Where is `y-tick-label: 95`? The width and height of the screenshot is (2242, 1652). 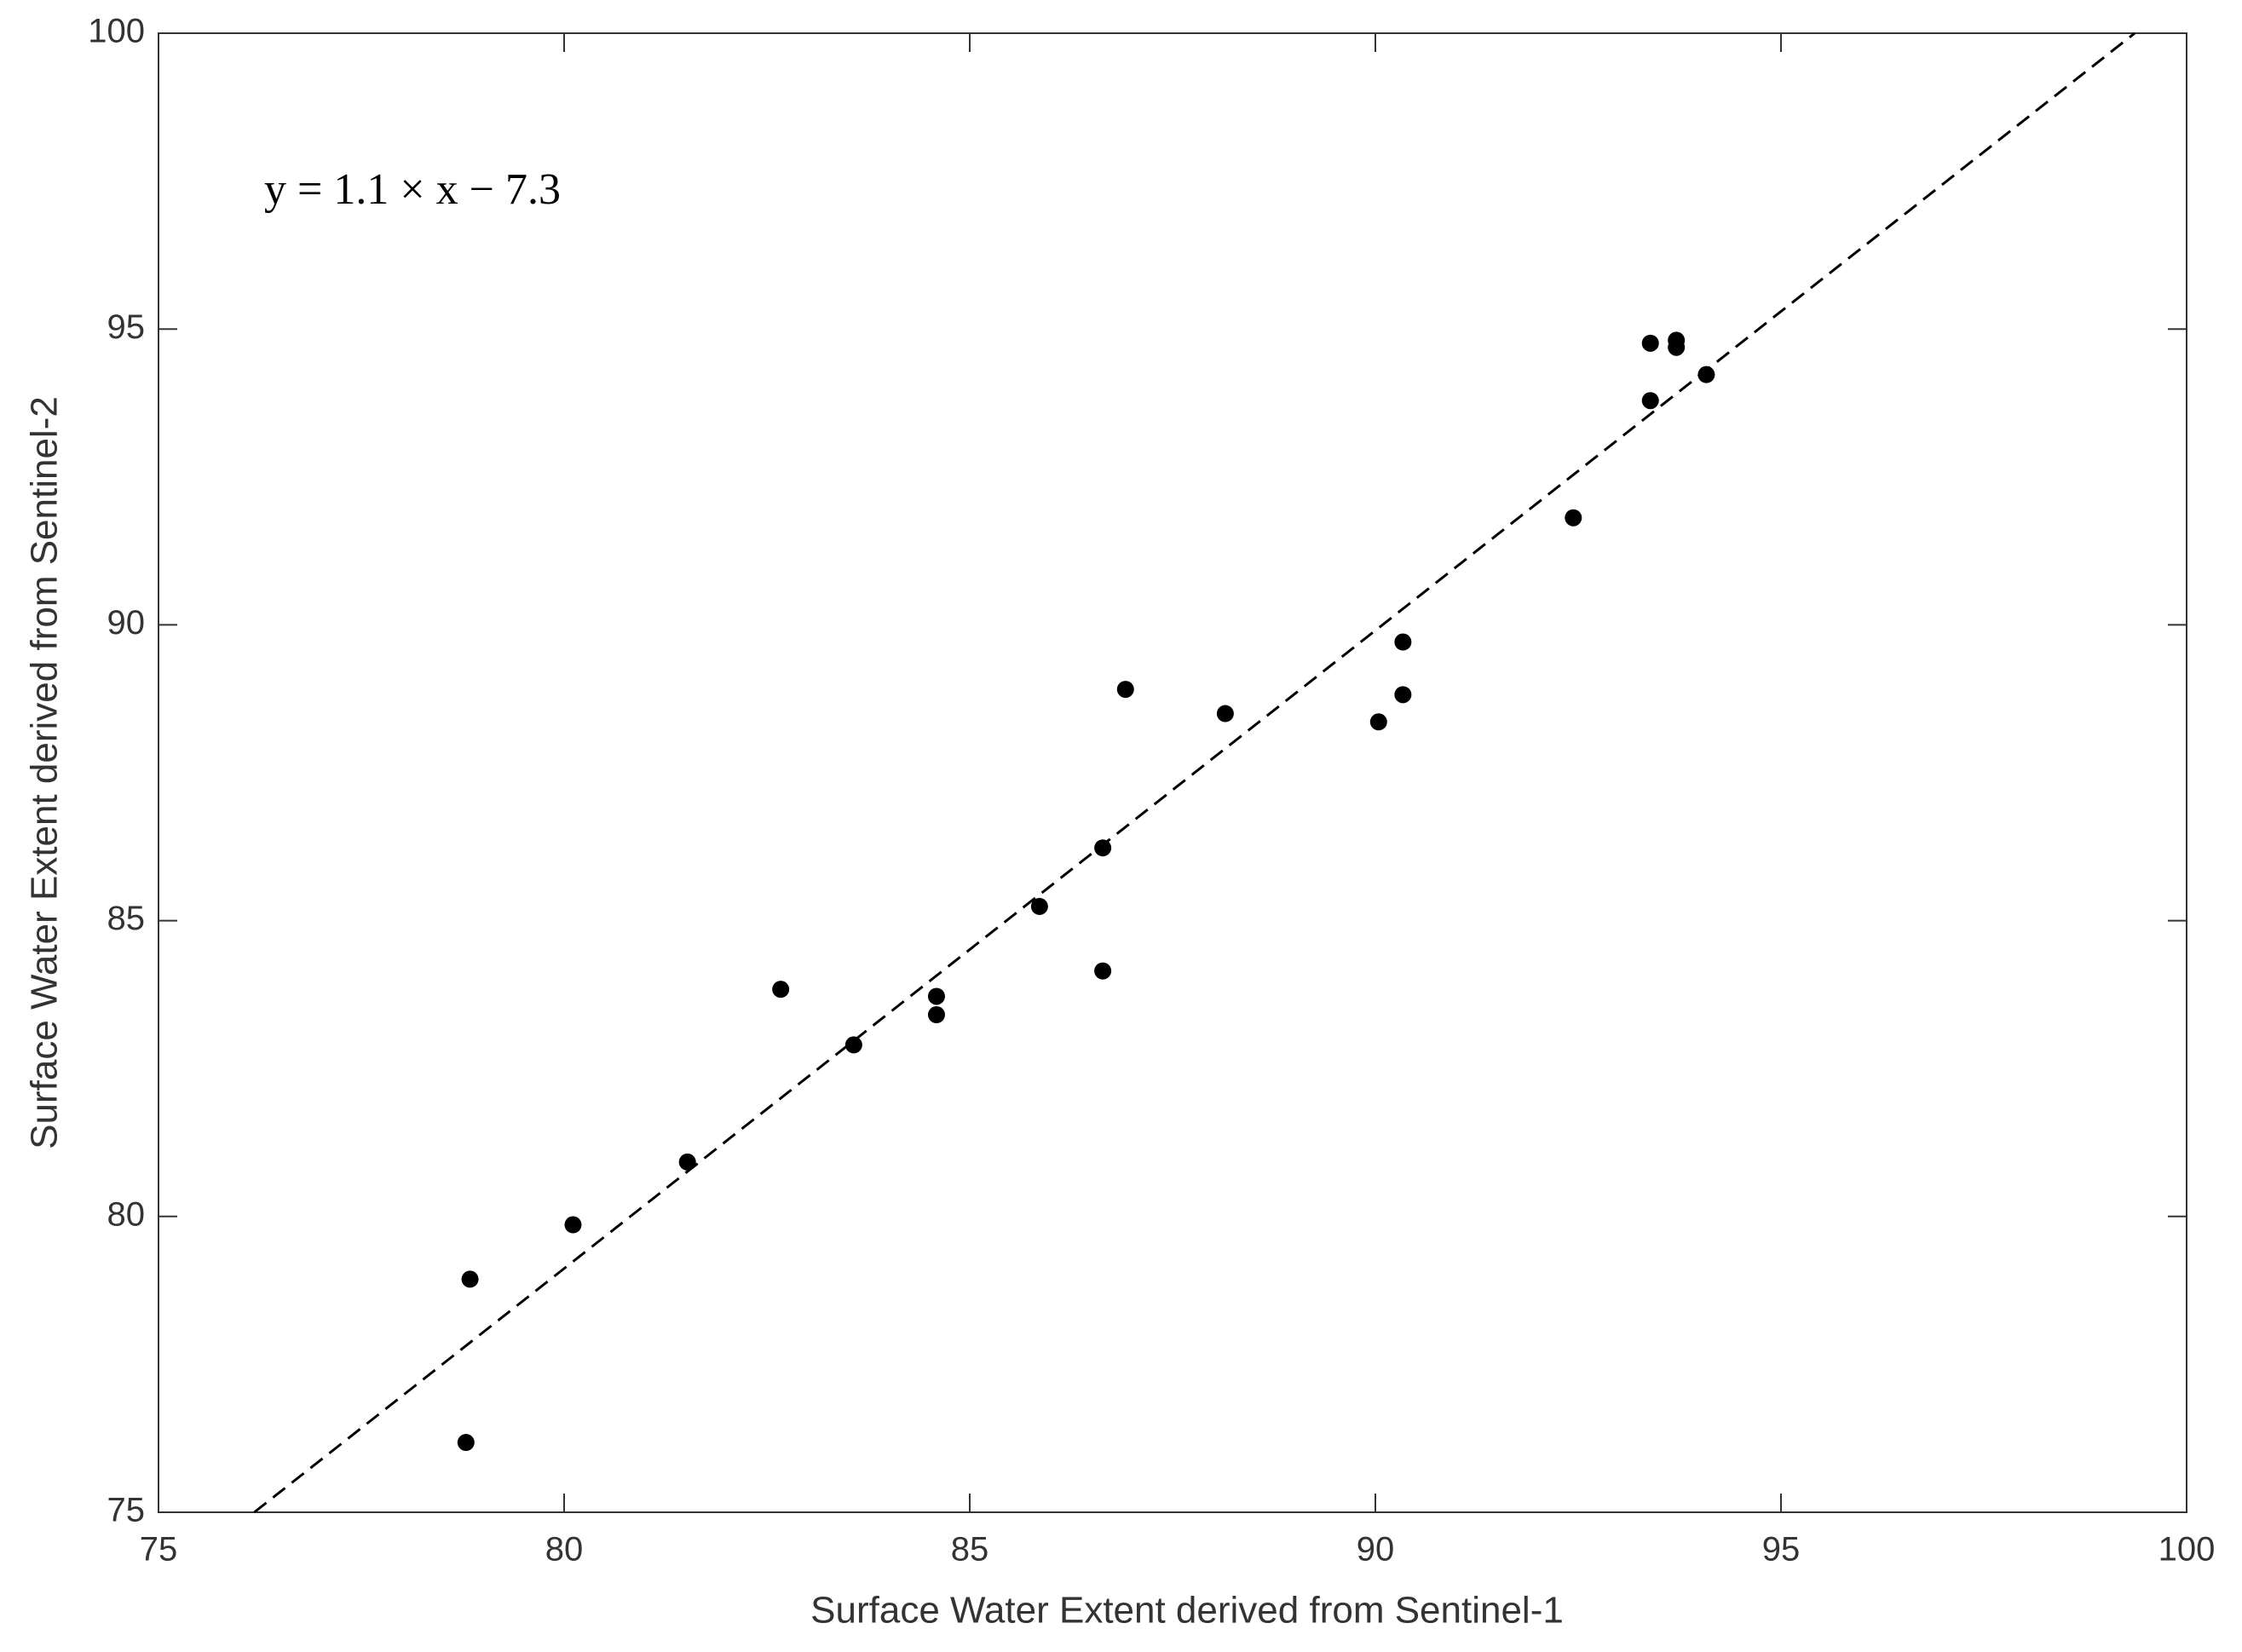
y-tick-label: 95 is located at coordinates (126, 327).